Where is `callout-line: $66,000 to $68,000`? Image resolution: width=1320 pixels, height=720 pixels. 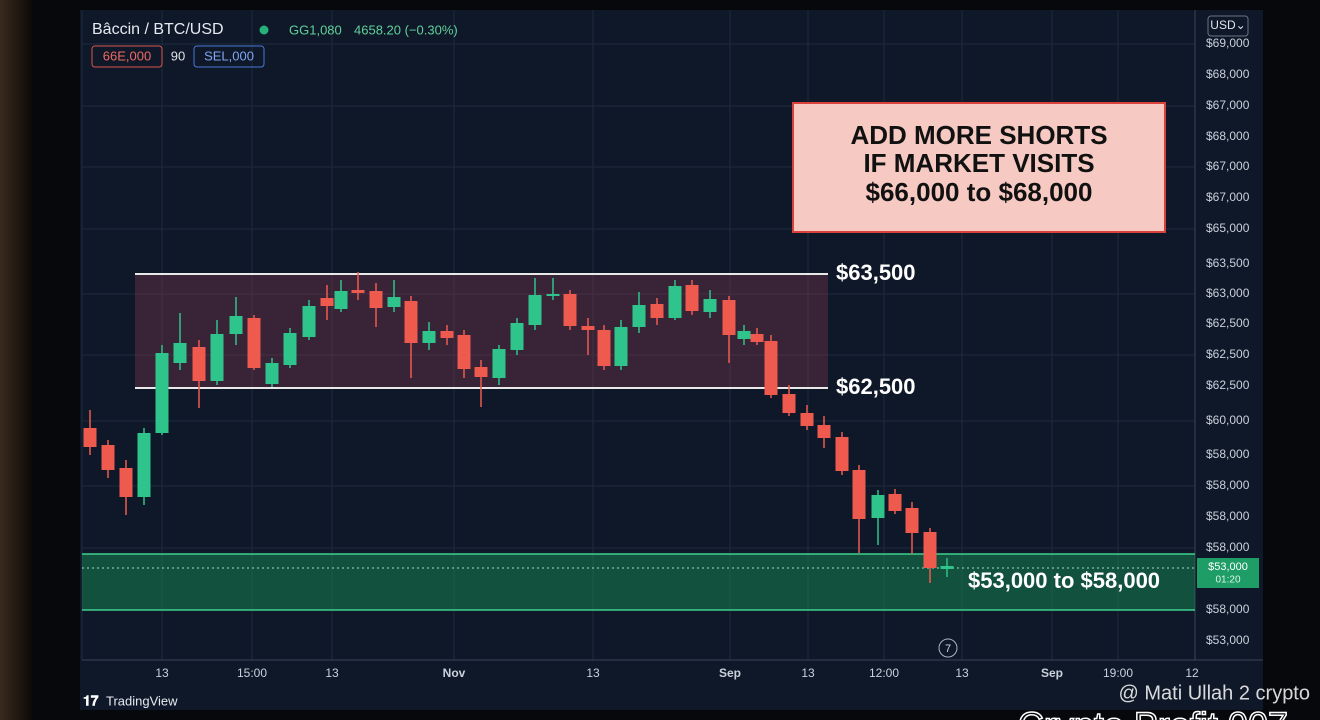
callout-line: $66,000 to $68,000 is located at coordinates (979, 192).